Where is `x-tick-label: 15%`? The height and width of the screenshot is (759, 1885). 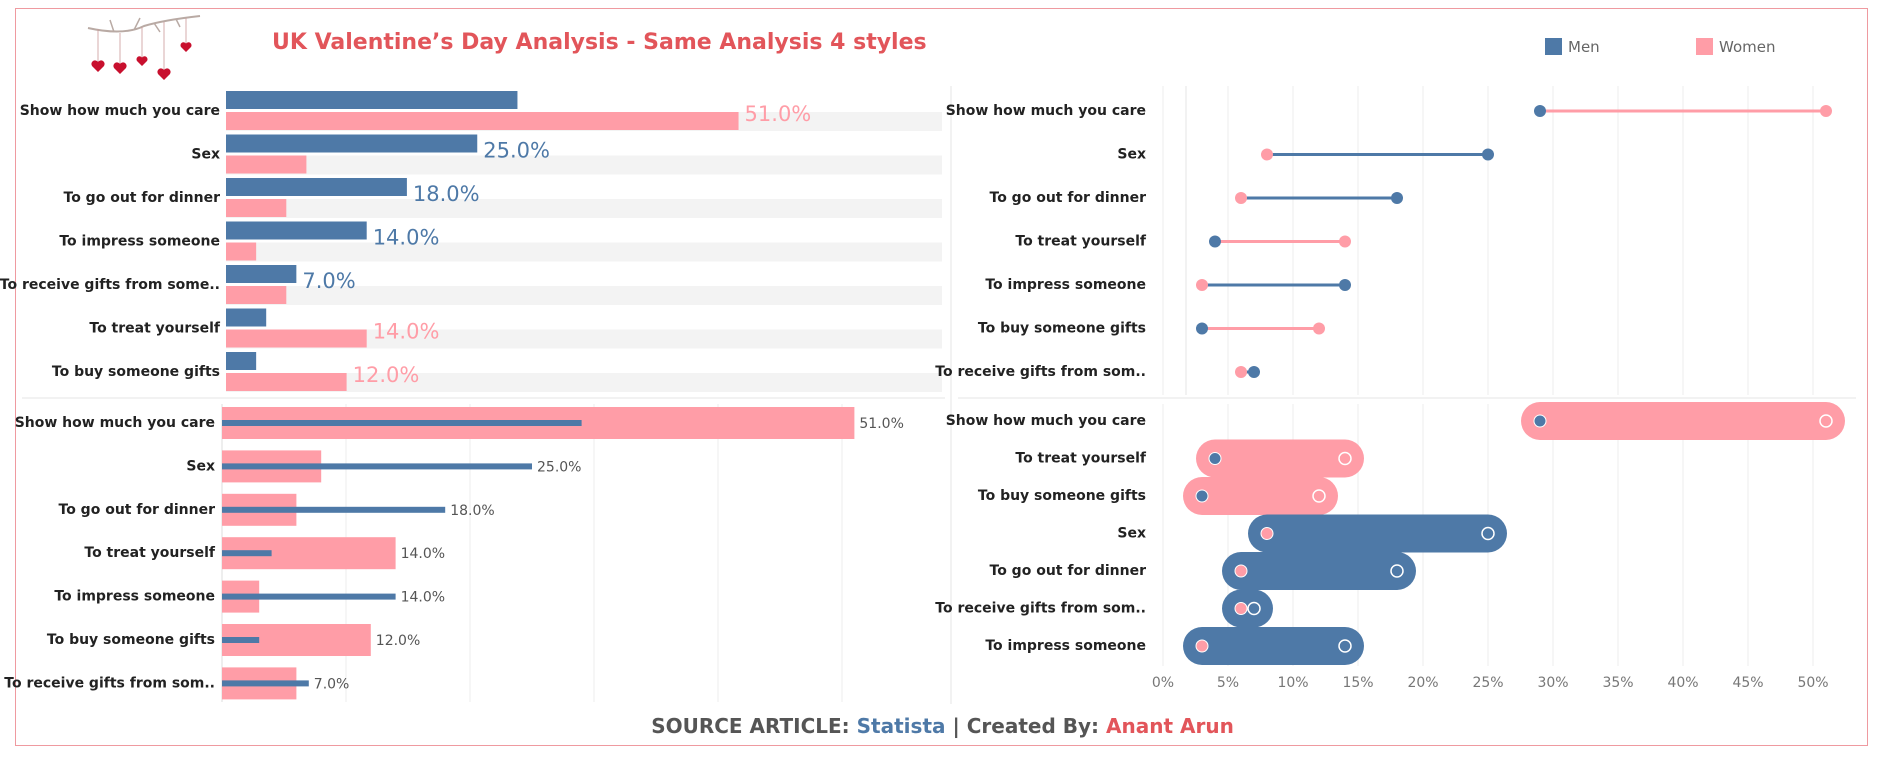 x-tick-label: 15% is located at coordinates (1357, 683).